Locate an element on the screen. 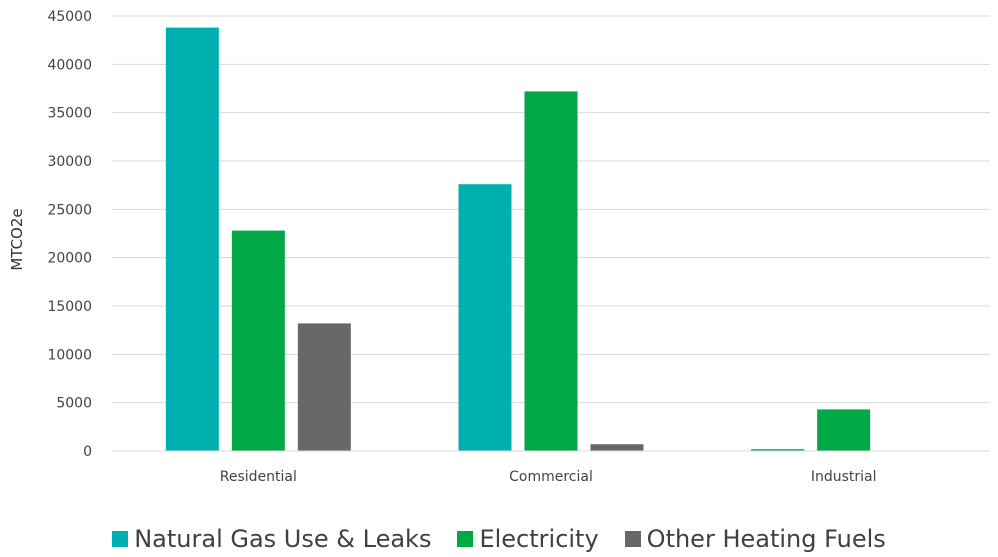 This screenshot has width=998, height=557. x-axis-category-labels: Residential Commercial Industrial is located at coordinates (548, 477).